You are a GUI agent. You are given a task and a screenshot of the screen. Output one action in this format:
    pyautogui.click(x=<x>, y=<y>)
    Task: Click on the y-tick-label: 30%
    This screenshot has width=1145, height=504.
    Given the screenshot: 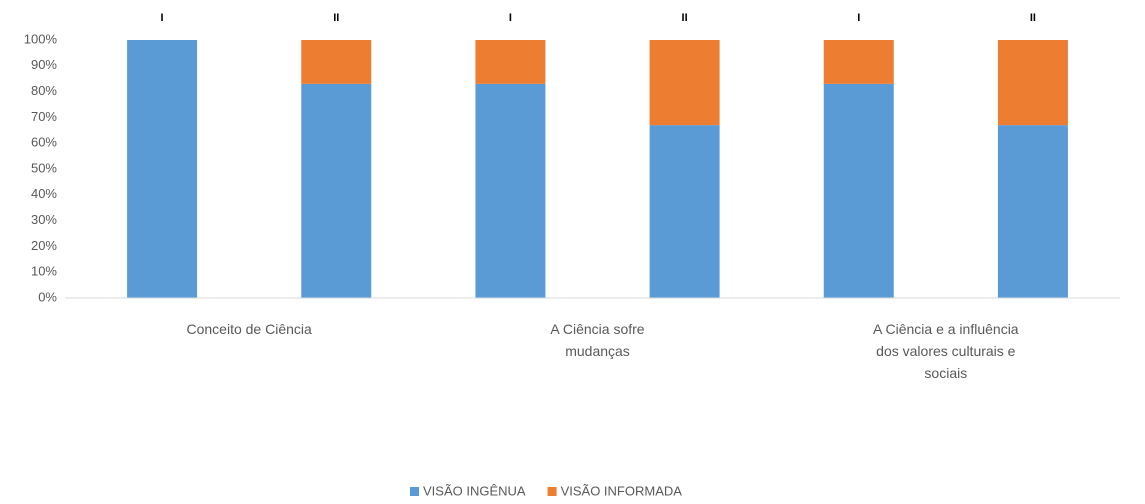 What is the action you would take?
    pyautogui.click(x=44, y=219)
    